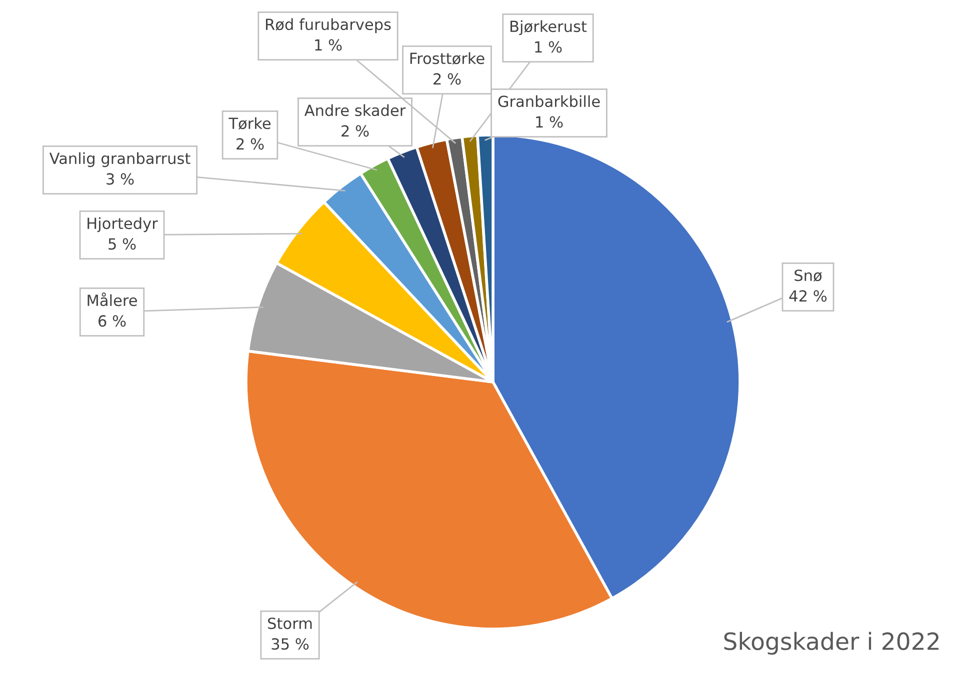  What do you see at coordinates (120, 179) in the screenshot?
I see `data-label: 3 %` at bounding box center [120, 179].